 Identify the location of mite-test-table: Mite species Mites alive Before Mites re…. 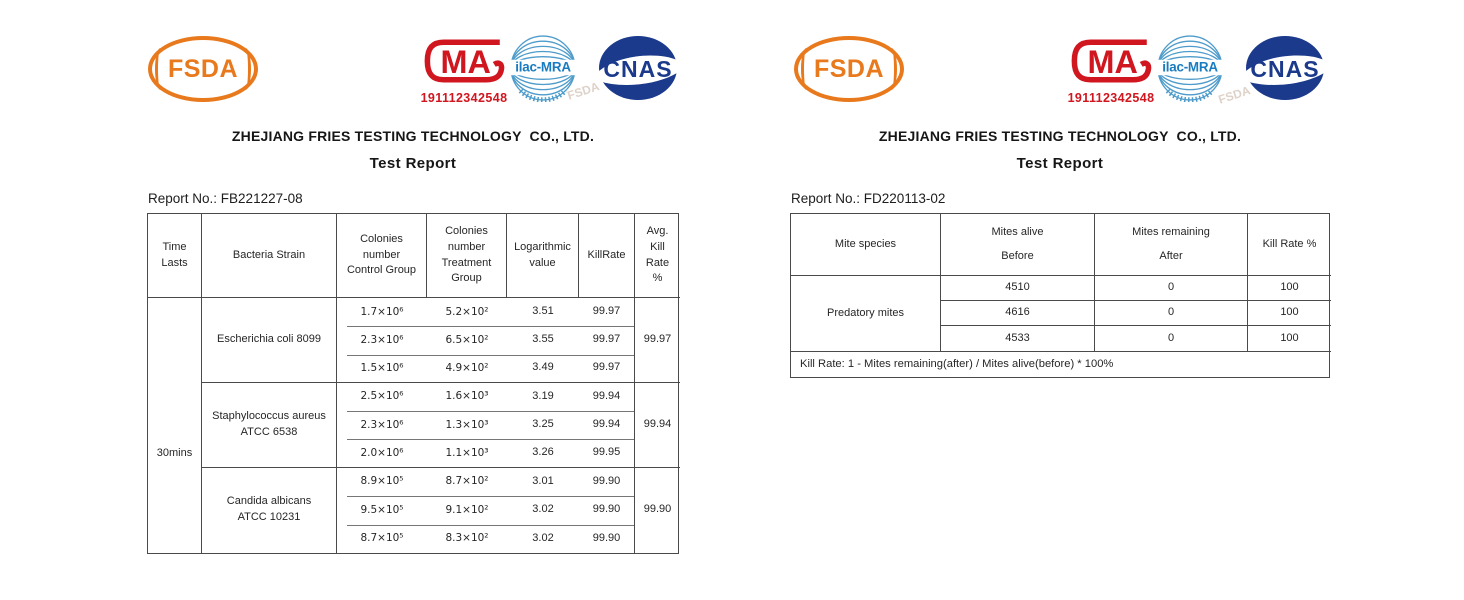
(1060, 295).